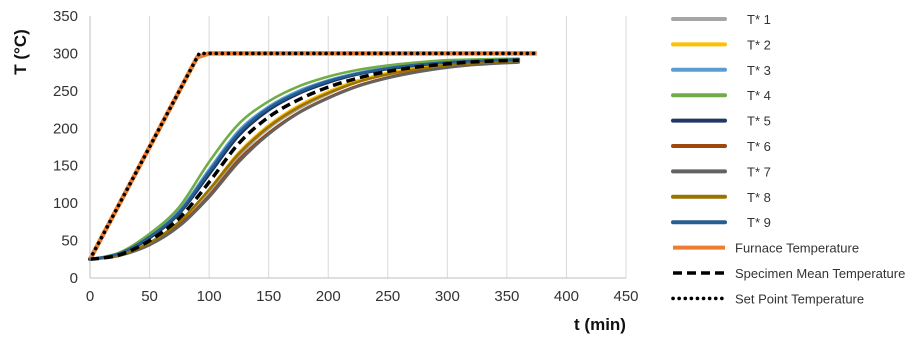 Image resolution: width=920 pixels, height=342 pixels. What do you see at coordinates (759, 70) in the screenshot?
I see `legend-label-t-3: T* 3` at bounding box center [759, 70].